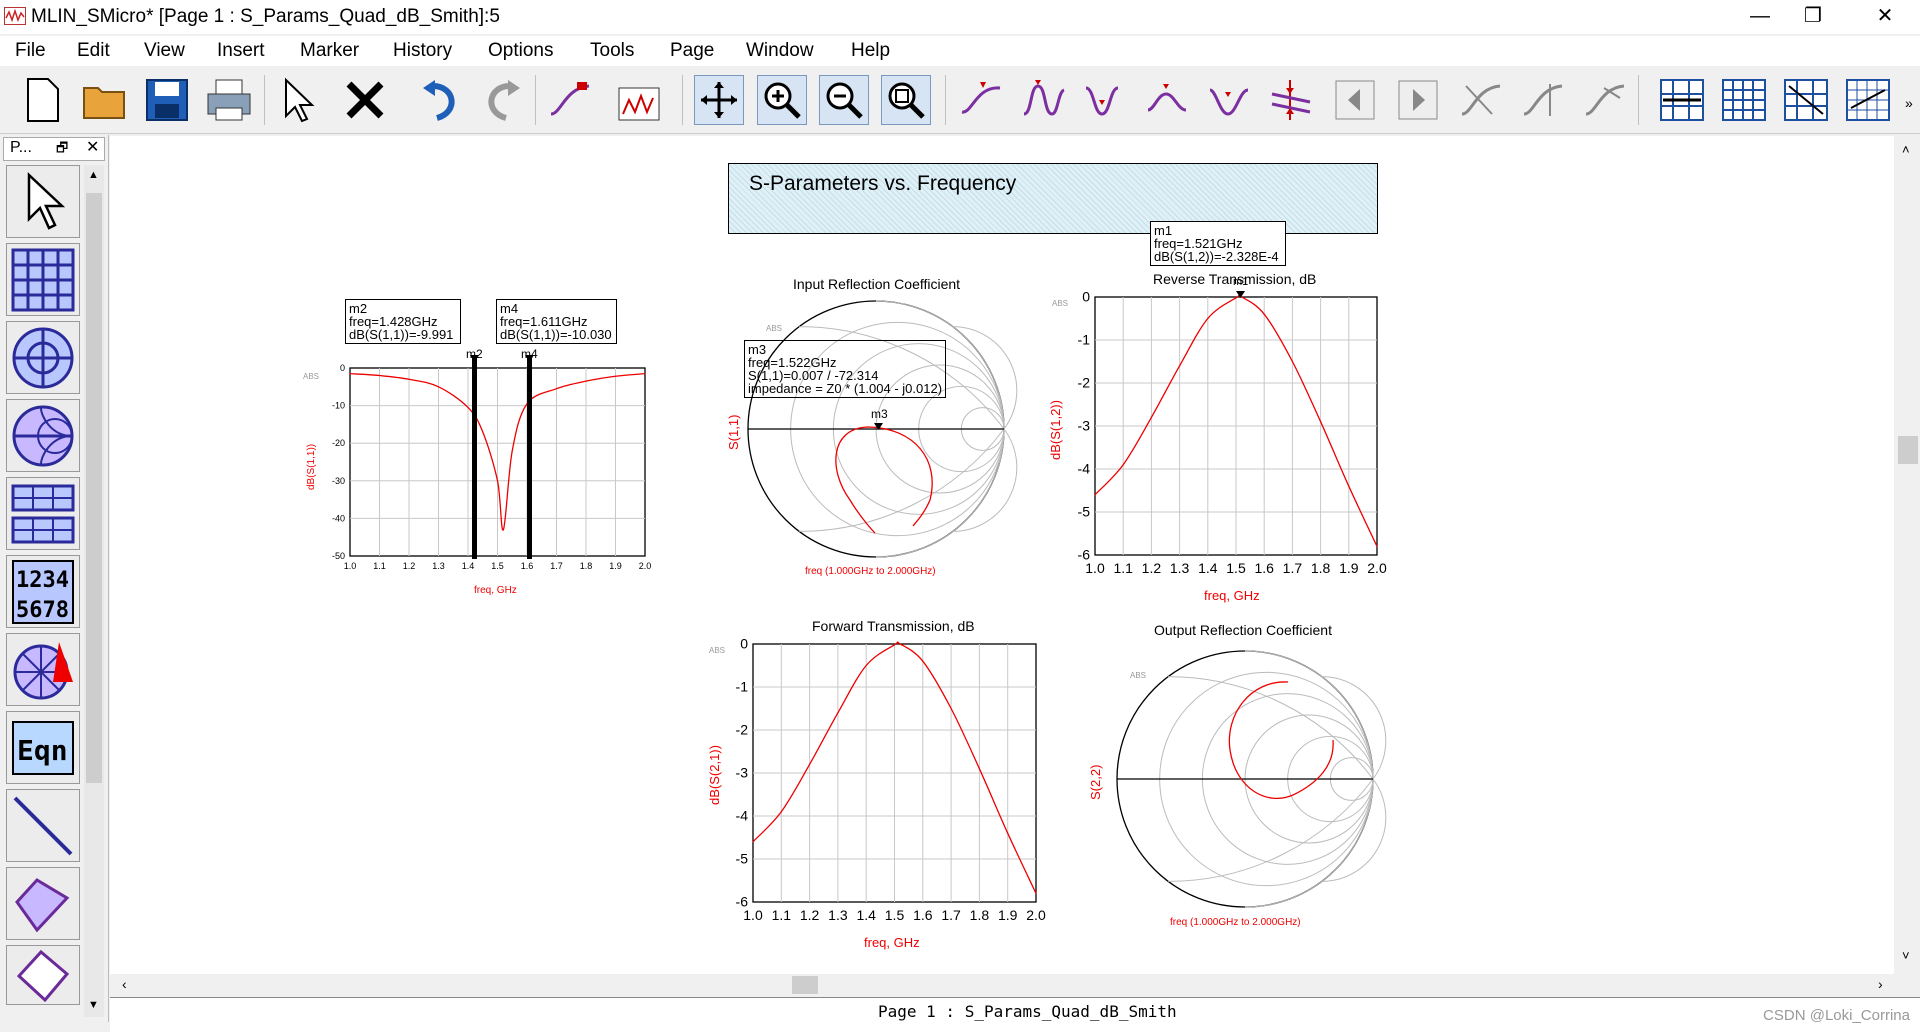 The height and width of the screenshot is (1032, 1920). Describe the element at coordinates (1605, 100) in the screenshot. I see `marker-slope-icon` at that location.